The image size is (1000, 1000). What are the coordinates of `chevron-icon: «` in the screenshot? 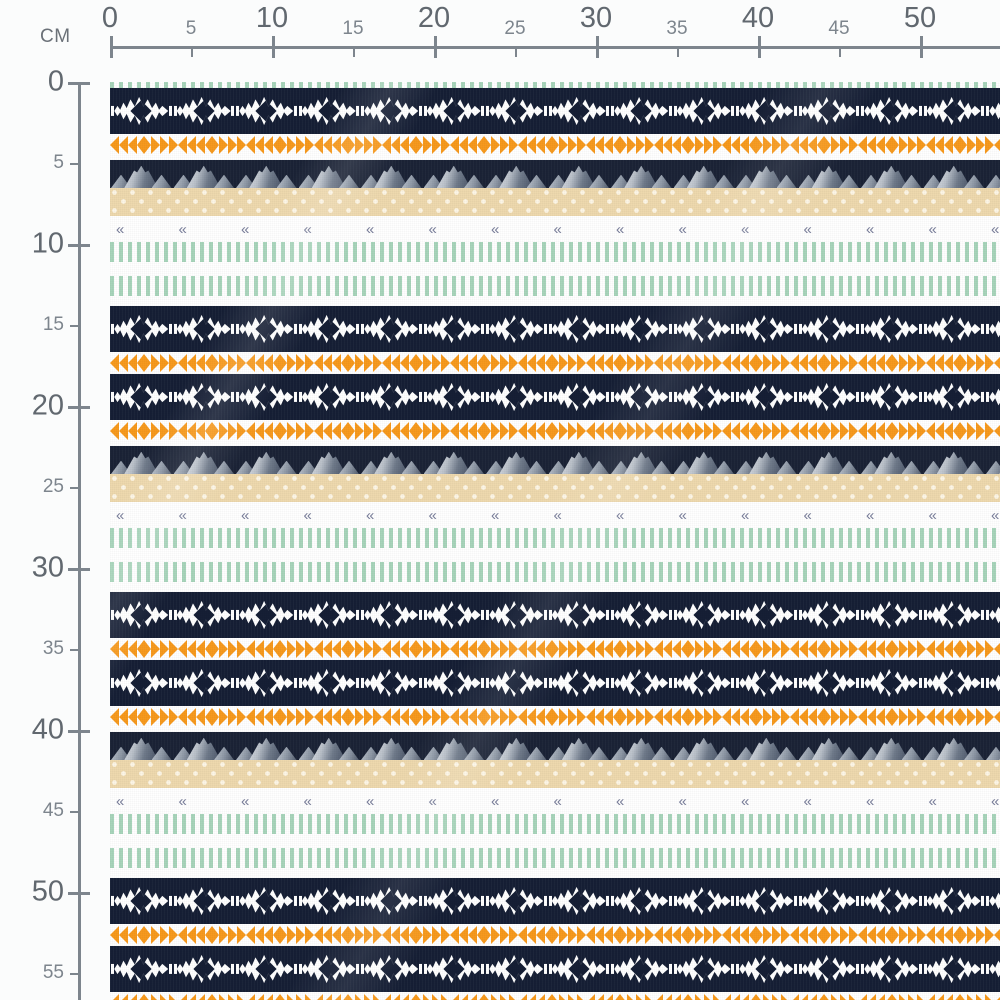 It's located at (307, 515).